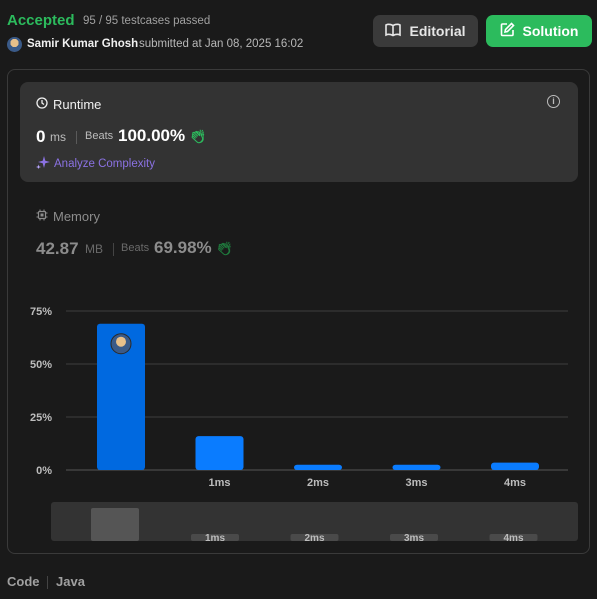 The width and height of the screenshot is (597, 599). Describe the element at coordinates (121, 341) in the screenshot. I see `user-avatar-face` at that location.